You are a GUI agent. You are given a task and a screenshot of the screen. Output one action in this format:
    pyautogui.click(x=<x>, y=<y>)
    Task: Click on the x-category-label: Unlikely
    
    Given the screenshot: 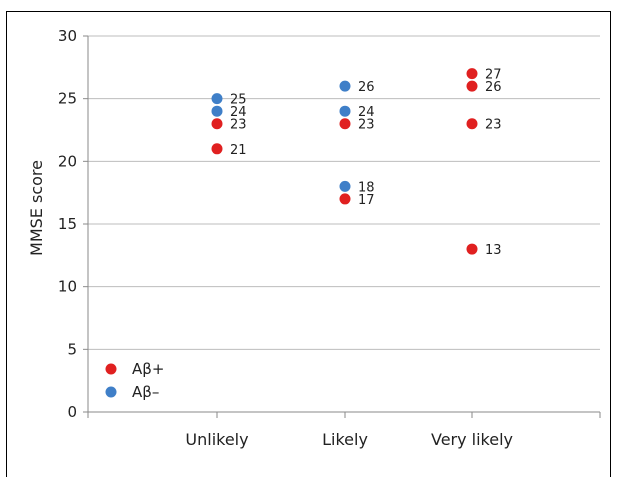 What is the action you would take?
    pyautogui.click(x=216, y=439)
    